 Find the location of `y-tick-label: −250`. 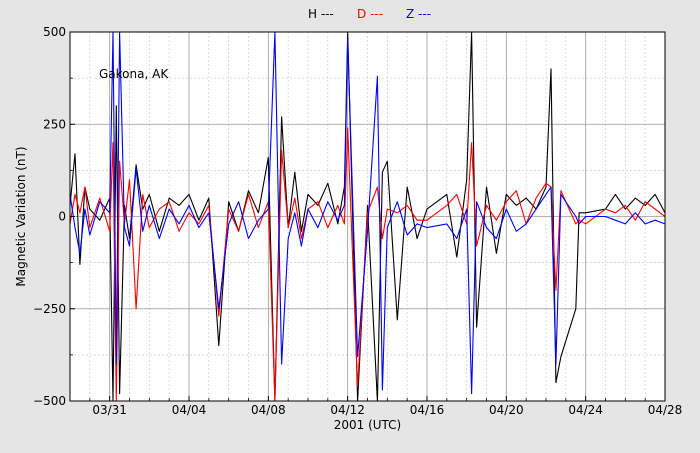

y-tick-label: −250 is located at coordinates (49, 309).